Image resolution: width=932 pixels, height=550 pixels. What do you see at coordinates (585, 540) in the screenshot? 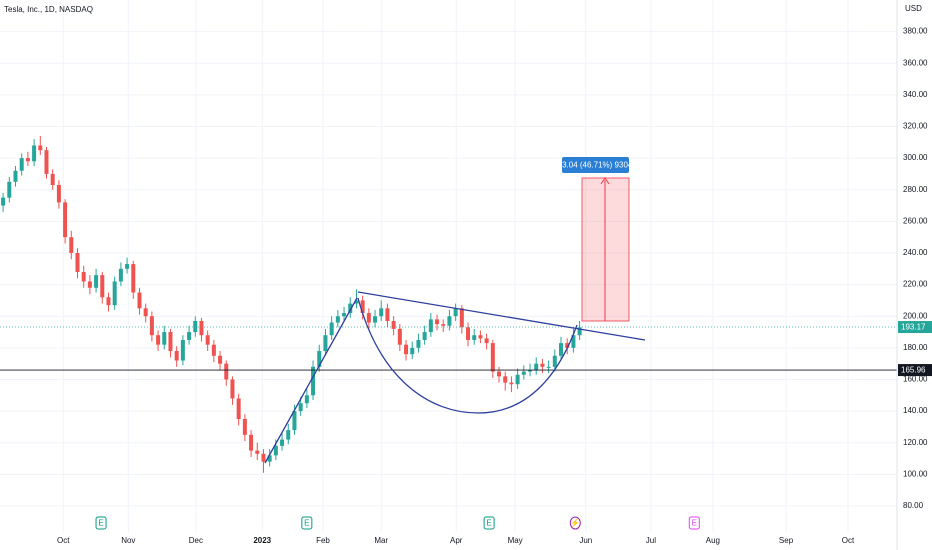
I see `x-tick-label: Jun` at bounding box center [585, 540].